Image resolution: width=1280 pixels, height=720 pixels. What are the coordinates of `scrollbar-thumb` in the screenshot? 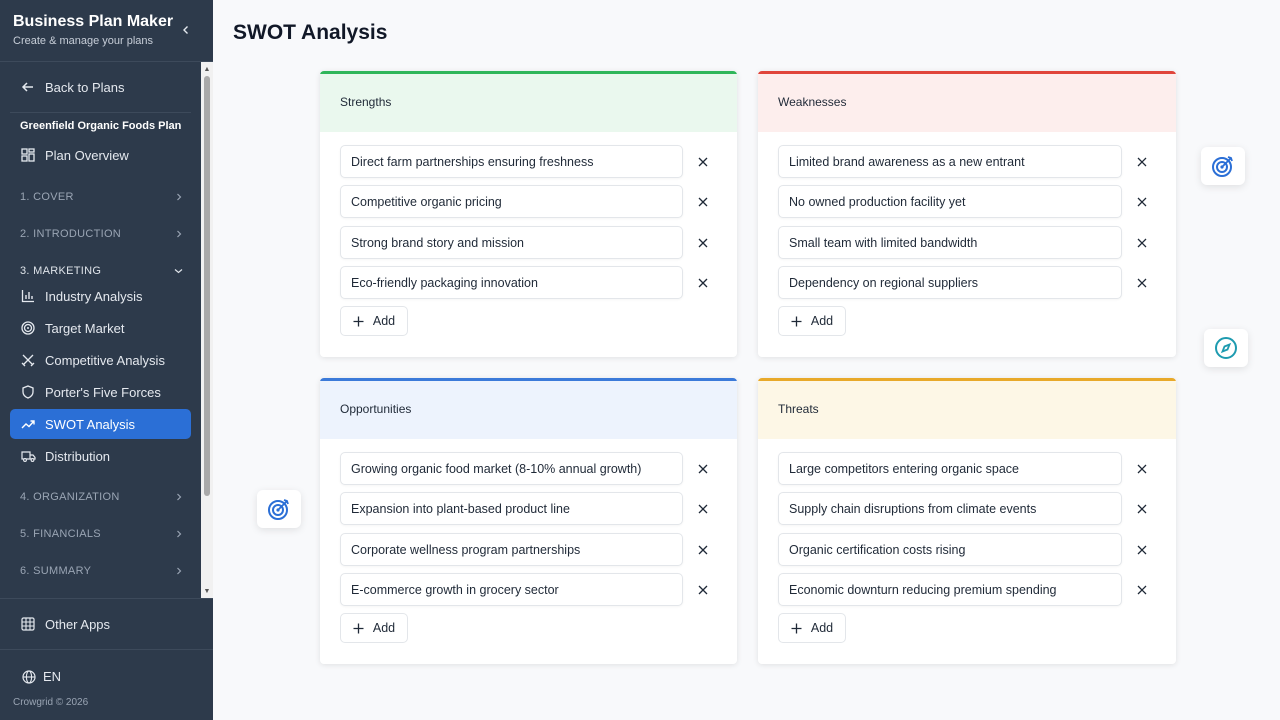 It's located at (207, 286).